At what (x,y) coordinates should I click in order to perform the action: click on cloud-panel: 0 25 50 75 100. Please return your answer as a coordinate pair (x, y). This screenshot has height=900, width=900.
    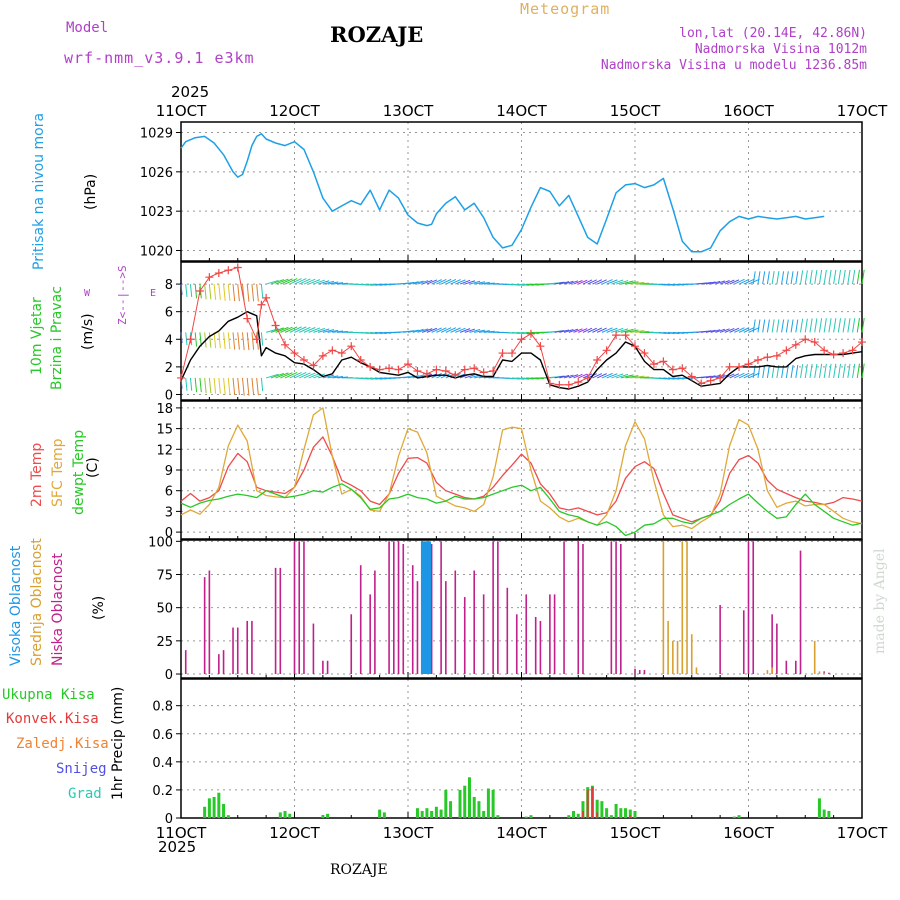
    Looking at the image, I should click on (505, 609).